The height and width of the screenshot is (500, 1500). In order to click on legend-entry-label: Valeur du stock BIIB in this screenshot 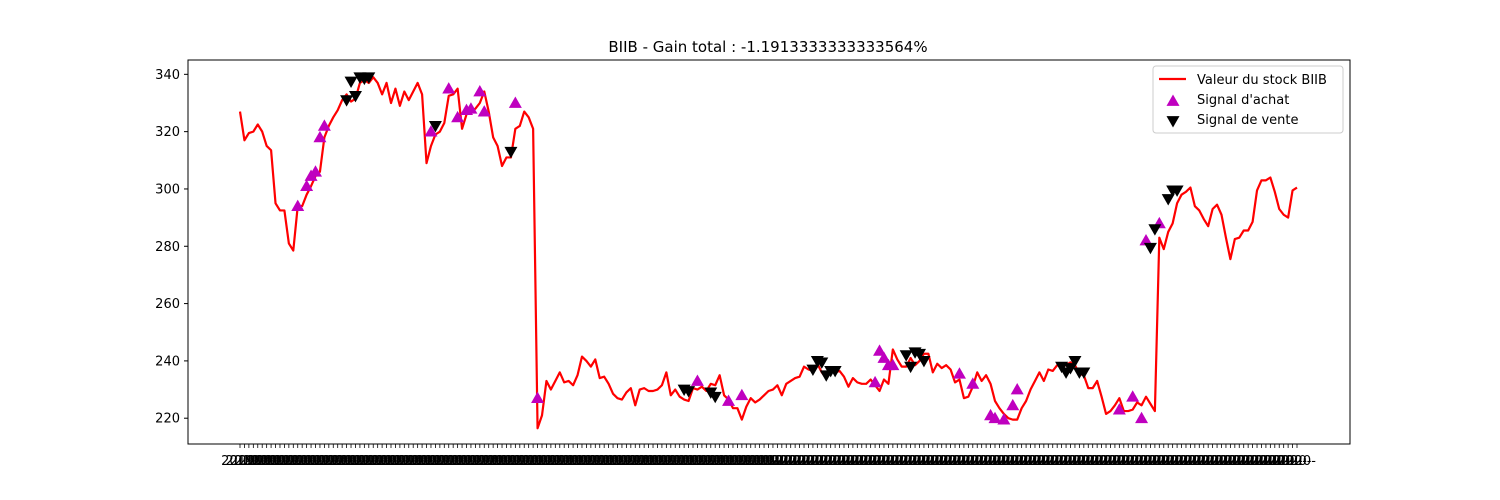, I will do `click(1262, 80)`.